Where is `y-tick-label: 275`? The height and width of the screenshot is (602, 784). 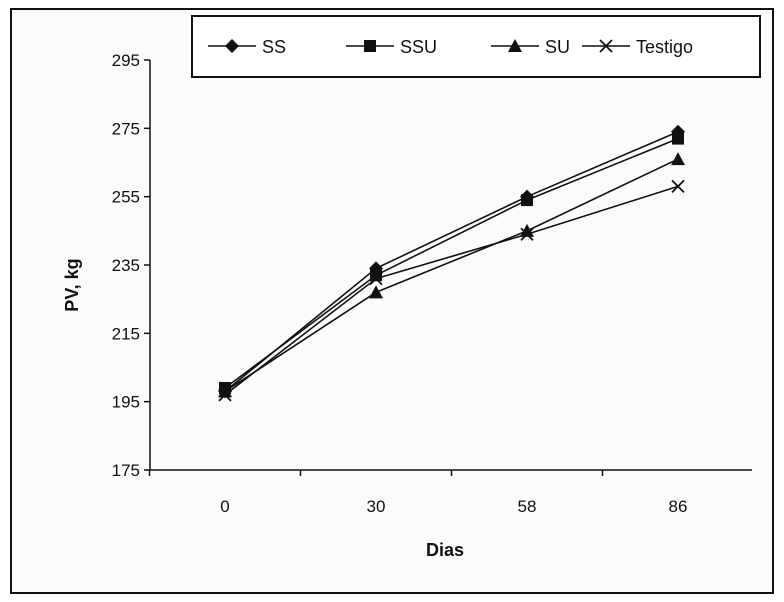 y-tick-label: 275 is located at coordinates (126, 128).